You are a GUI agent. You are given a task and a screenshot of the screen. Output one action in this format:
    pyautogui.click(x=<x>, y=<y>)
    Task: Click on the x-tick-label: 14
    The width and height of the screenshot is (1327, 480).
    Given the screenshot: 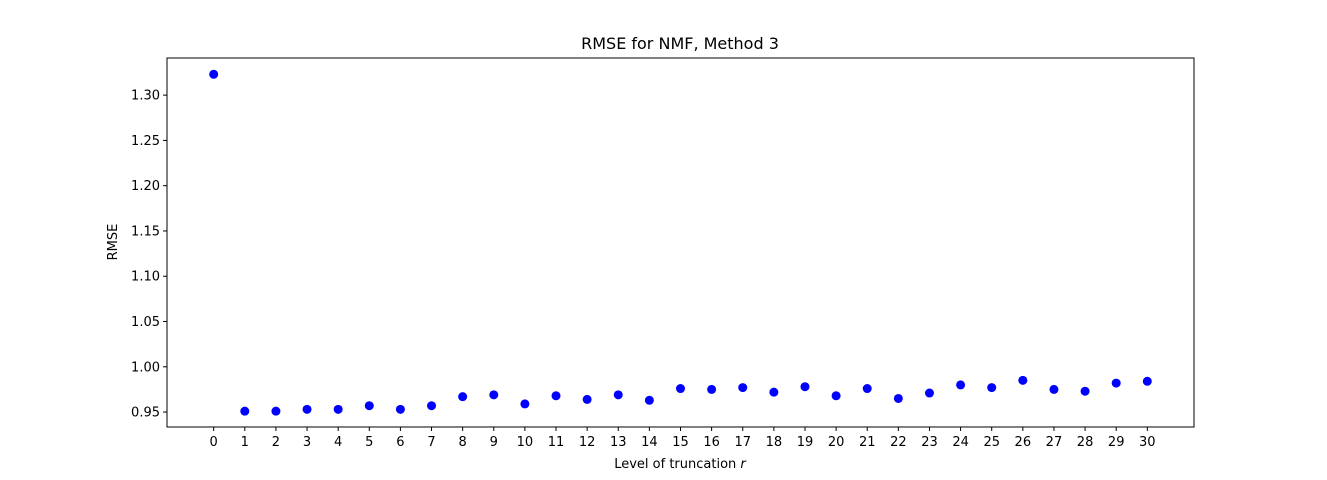 What is the action you would take?
    pyautogui.click(x=649, y=442)
    